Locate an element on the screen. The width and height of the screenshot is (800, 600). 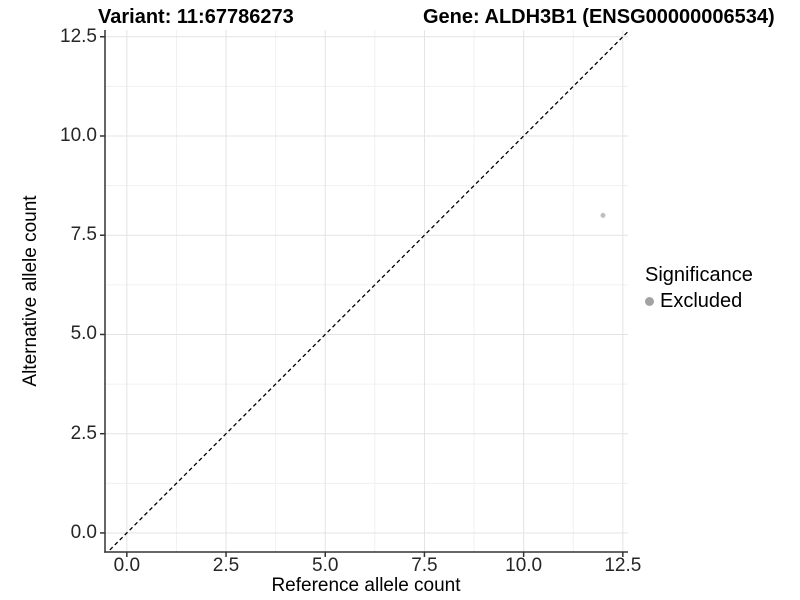
data-point is located at coordinates (603, 215).